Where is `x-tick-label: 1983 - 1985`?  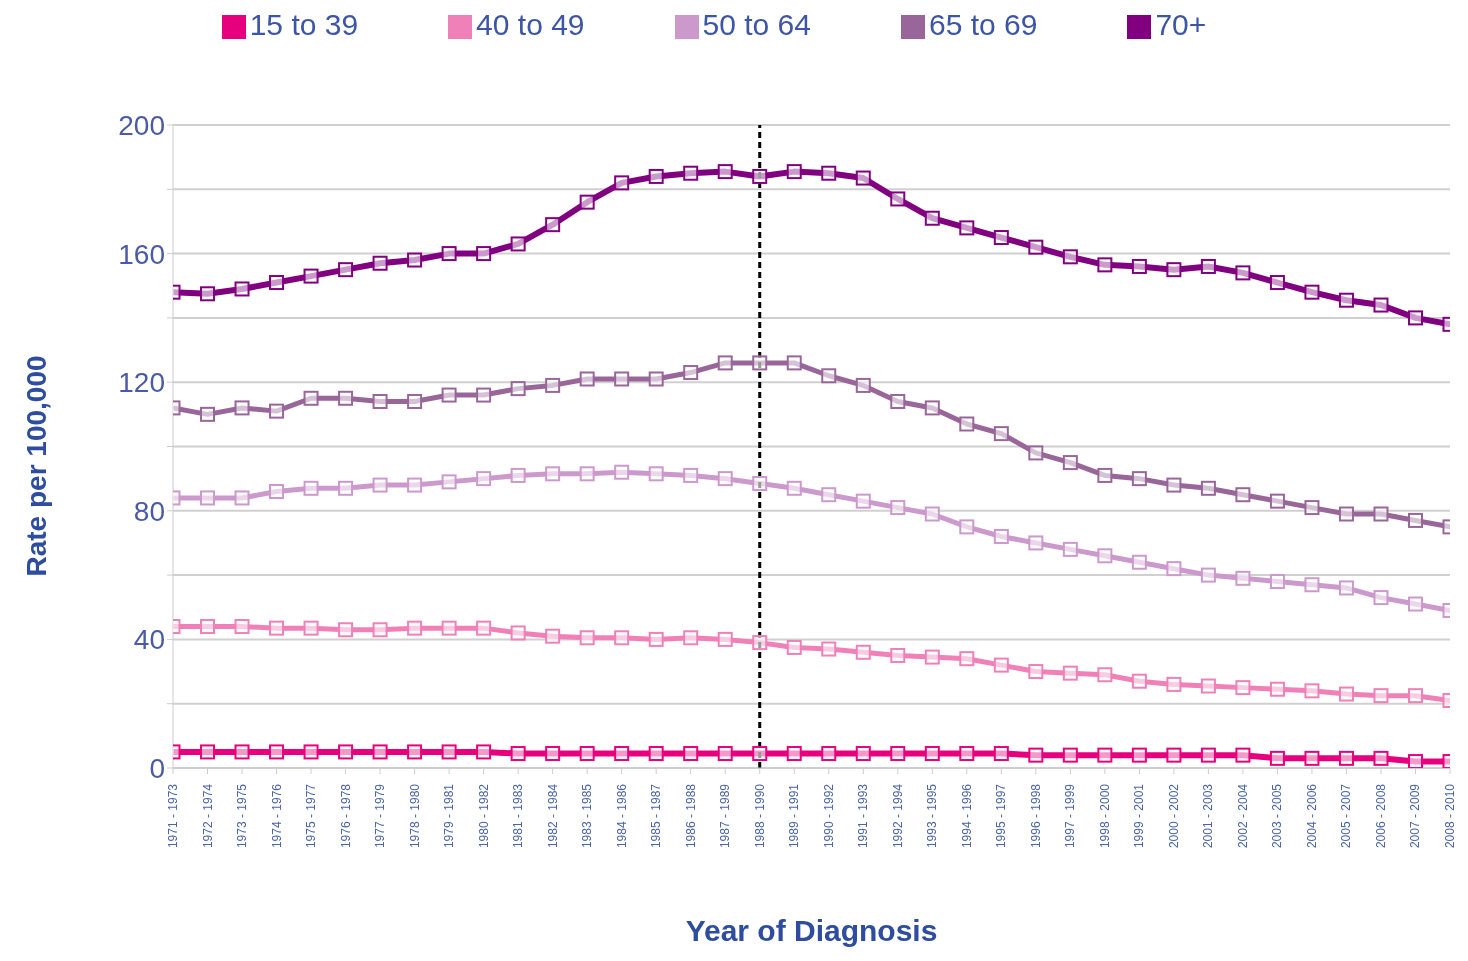 x-tick-label: 1983 - 1985 is located at coordinates (587, 816).